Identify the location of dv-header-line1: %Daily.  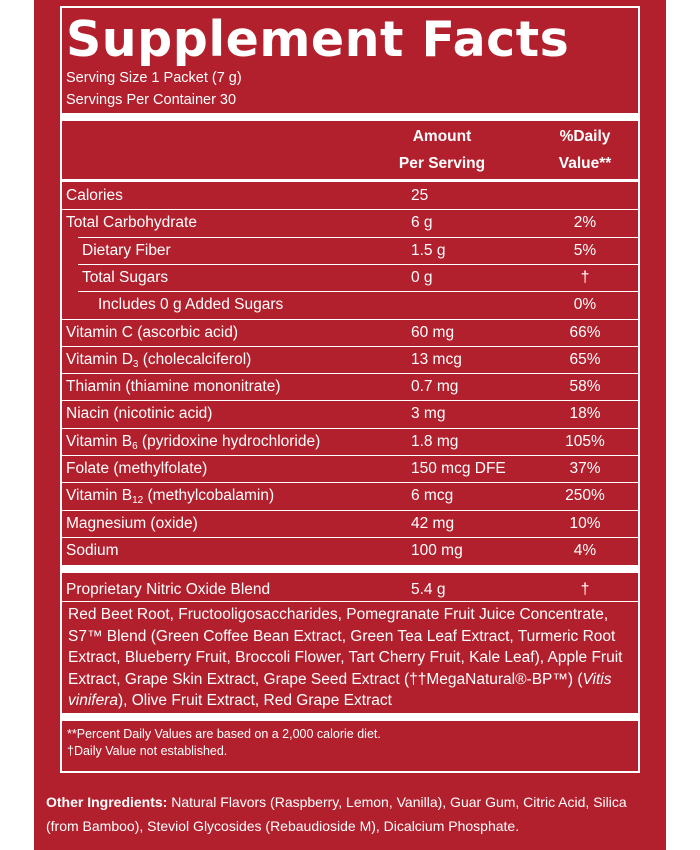
(585, 136).